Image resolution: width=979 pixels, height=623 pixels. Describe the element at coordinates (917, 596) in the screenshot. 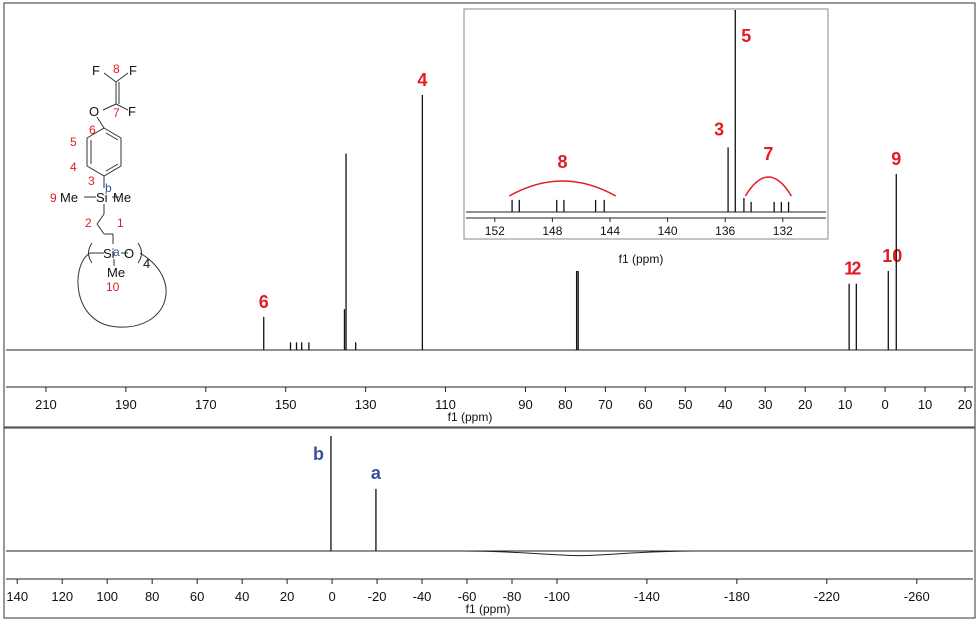

I see `silicon-tick-label: -260` at that location.